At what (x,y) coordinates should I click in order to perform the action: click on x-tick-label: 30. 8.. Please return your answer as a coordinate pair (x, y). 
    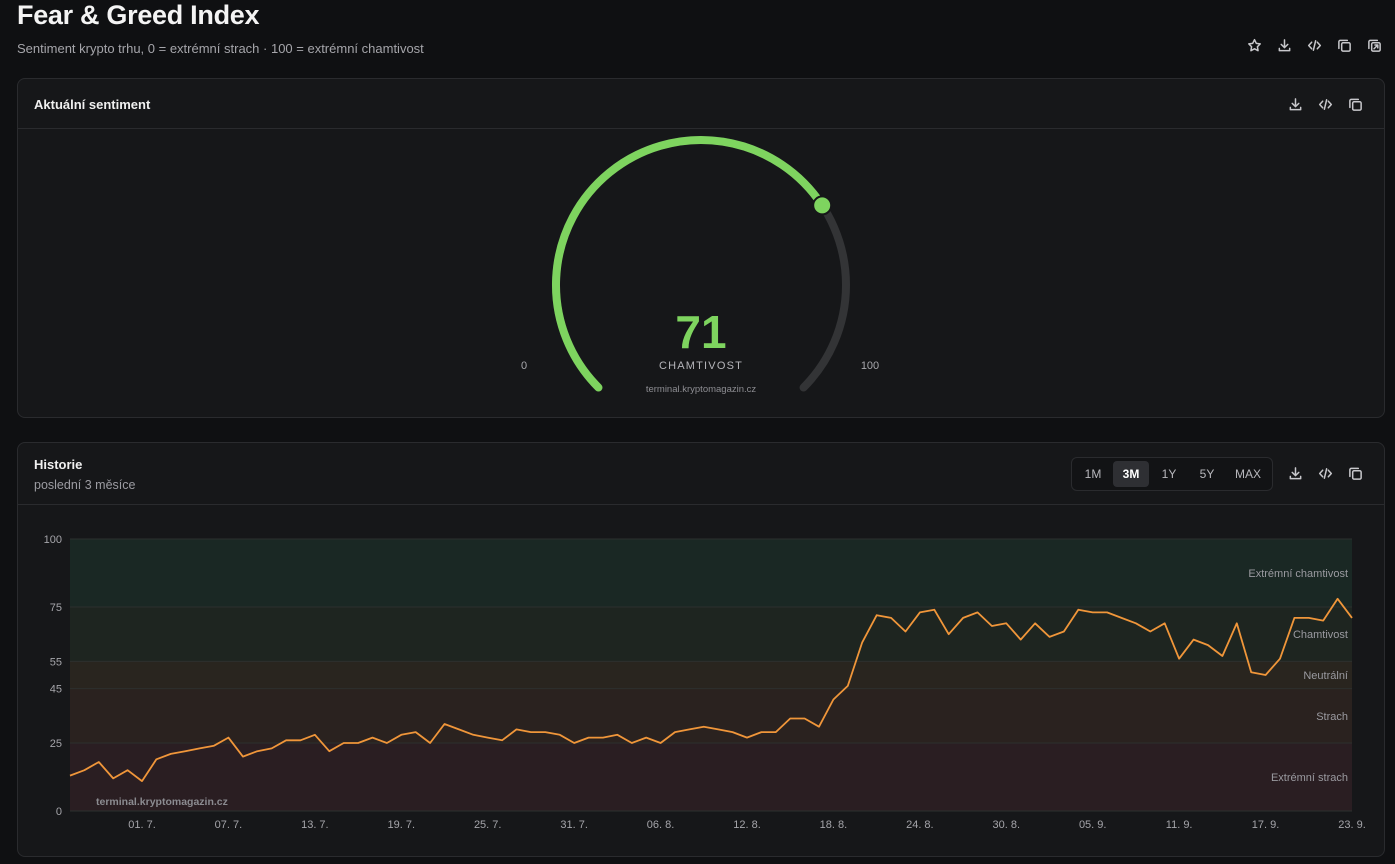
    Looking at the image, I should click on (1007, 825).